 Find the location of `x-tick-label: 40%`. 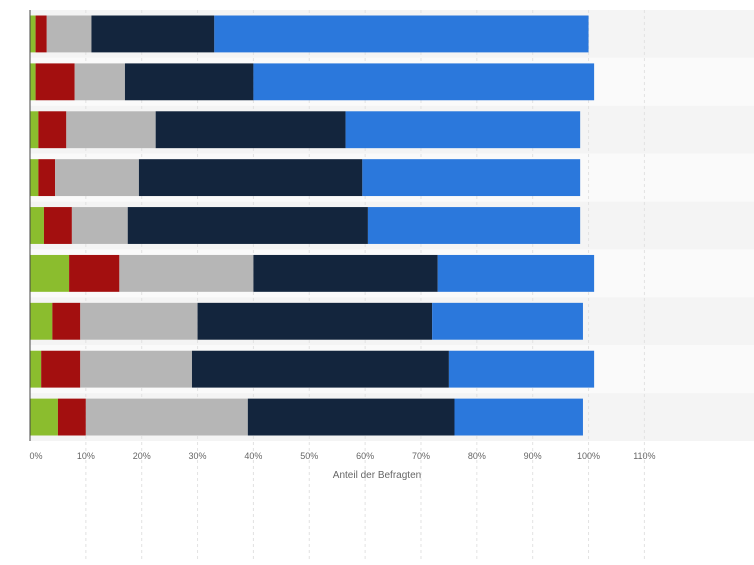

x-tick-label: 40% is located at coordinates (253, 456).